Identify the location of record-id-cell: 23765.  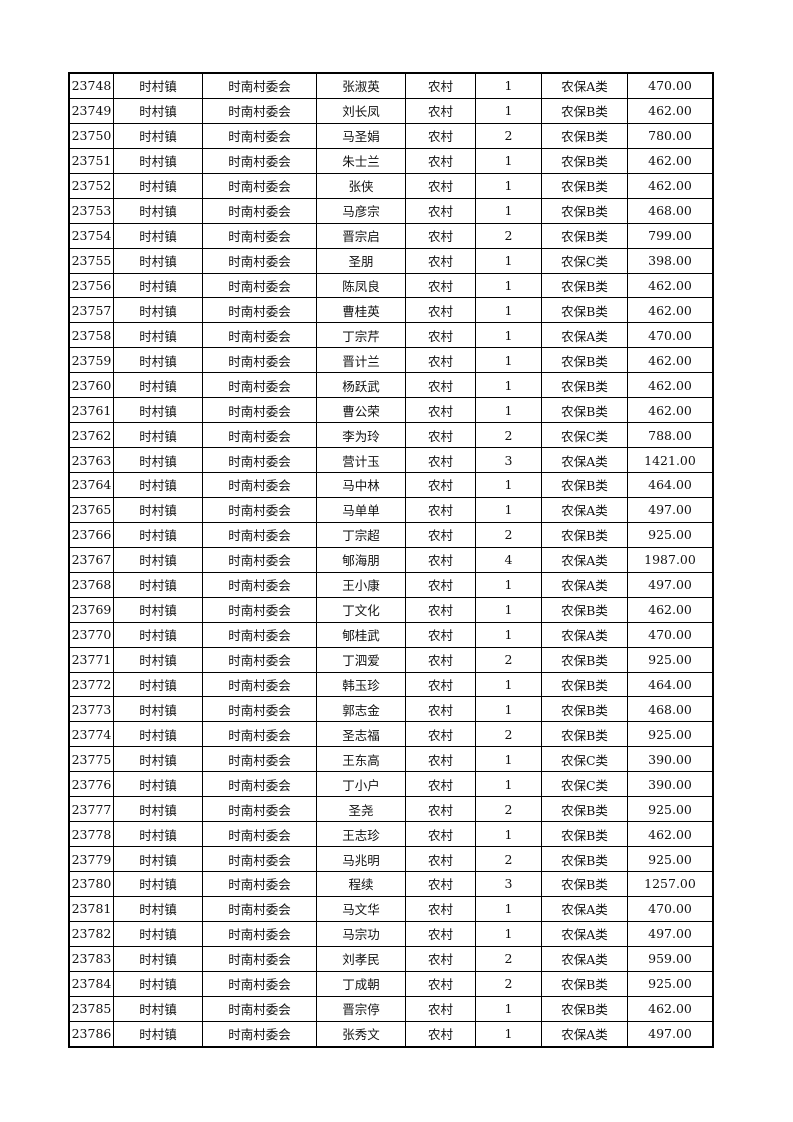
(91, 509).